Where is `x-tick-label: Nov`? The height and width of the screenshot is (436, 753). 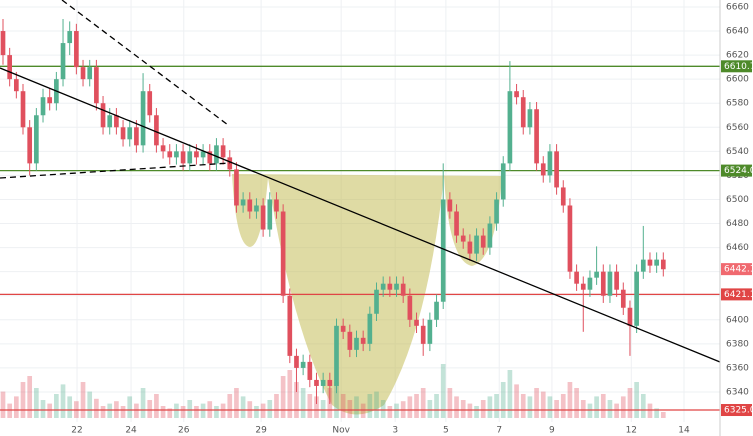 x-tick-label: Nov is located at coordinates (341, 431).